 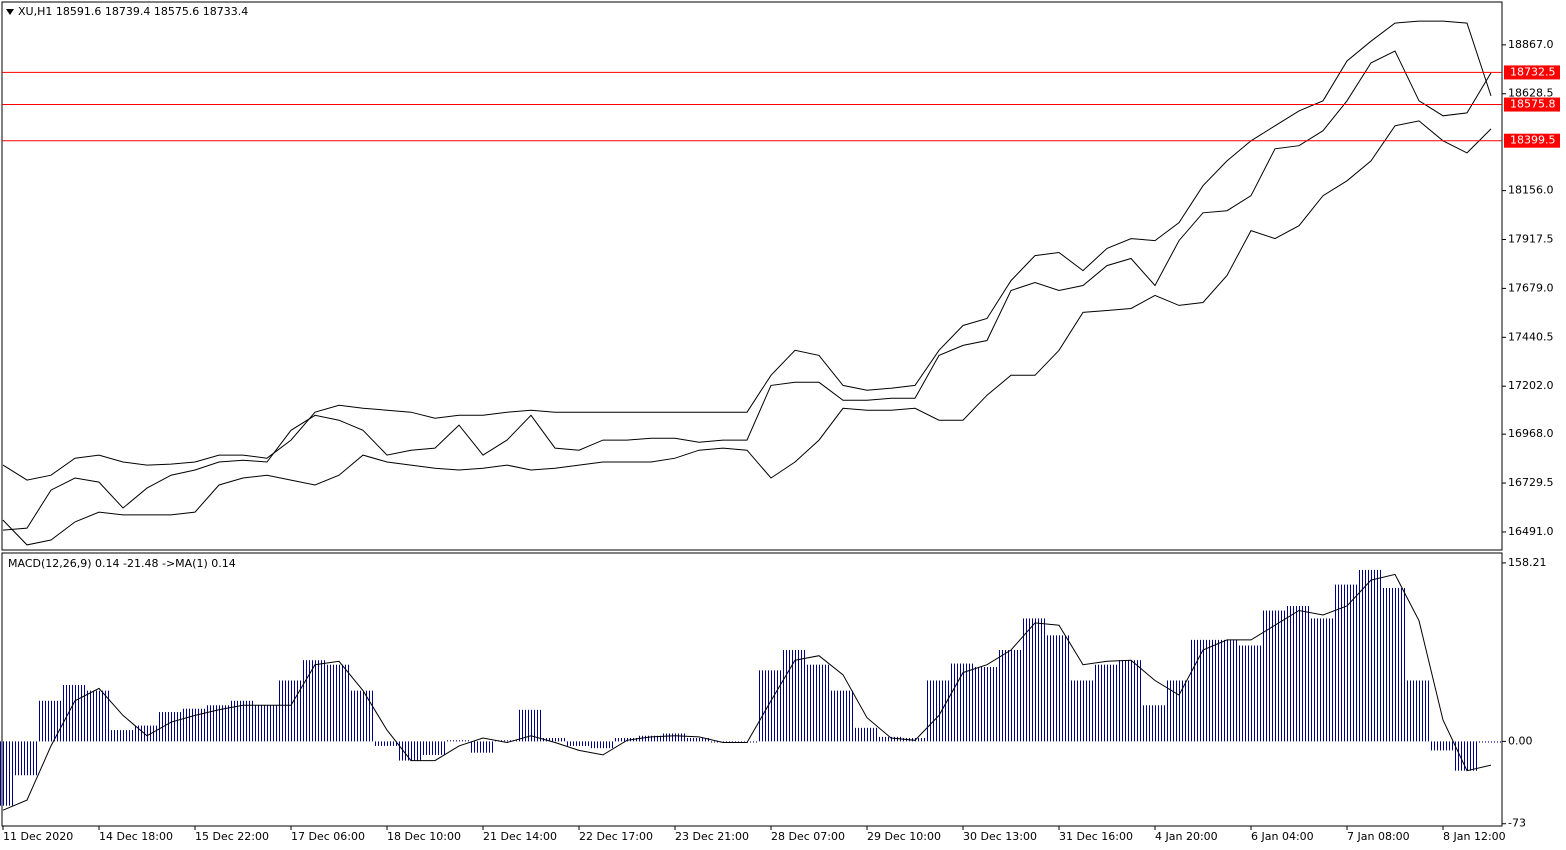 I want to click on level-label: 18575.8, so click(x=1533, y=104).